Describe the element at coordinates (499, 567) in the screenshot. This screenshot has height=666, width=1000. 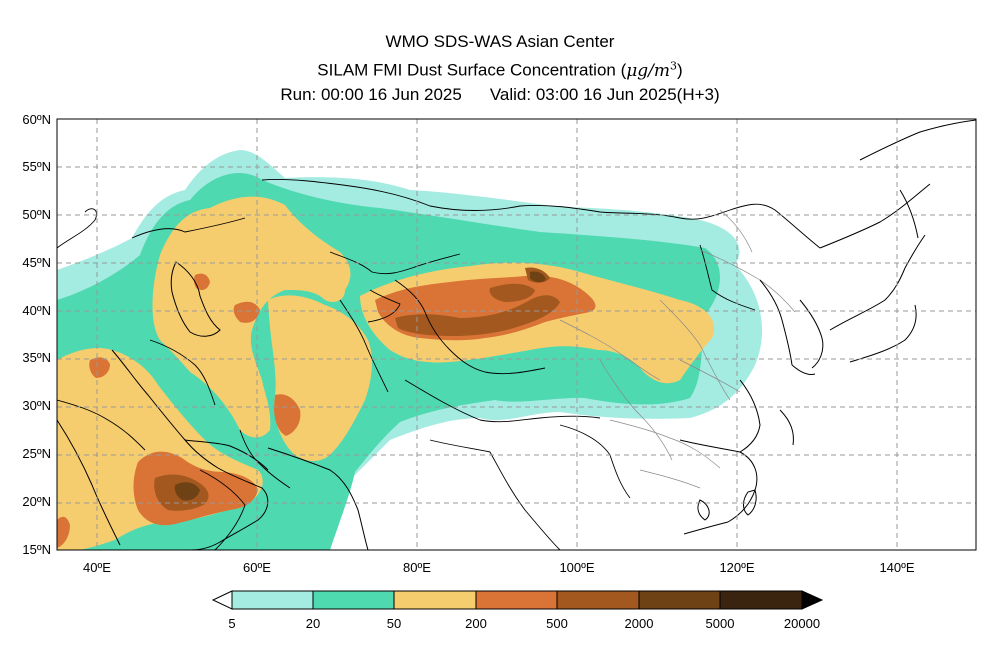
I see `longitude-labels: 40ºE 60ºE 80ºE 100ºE 120ºE 140ºE` at that location.